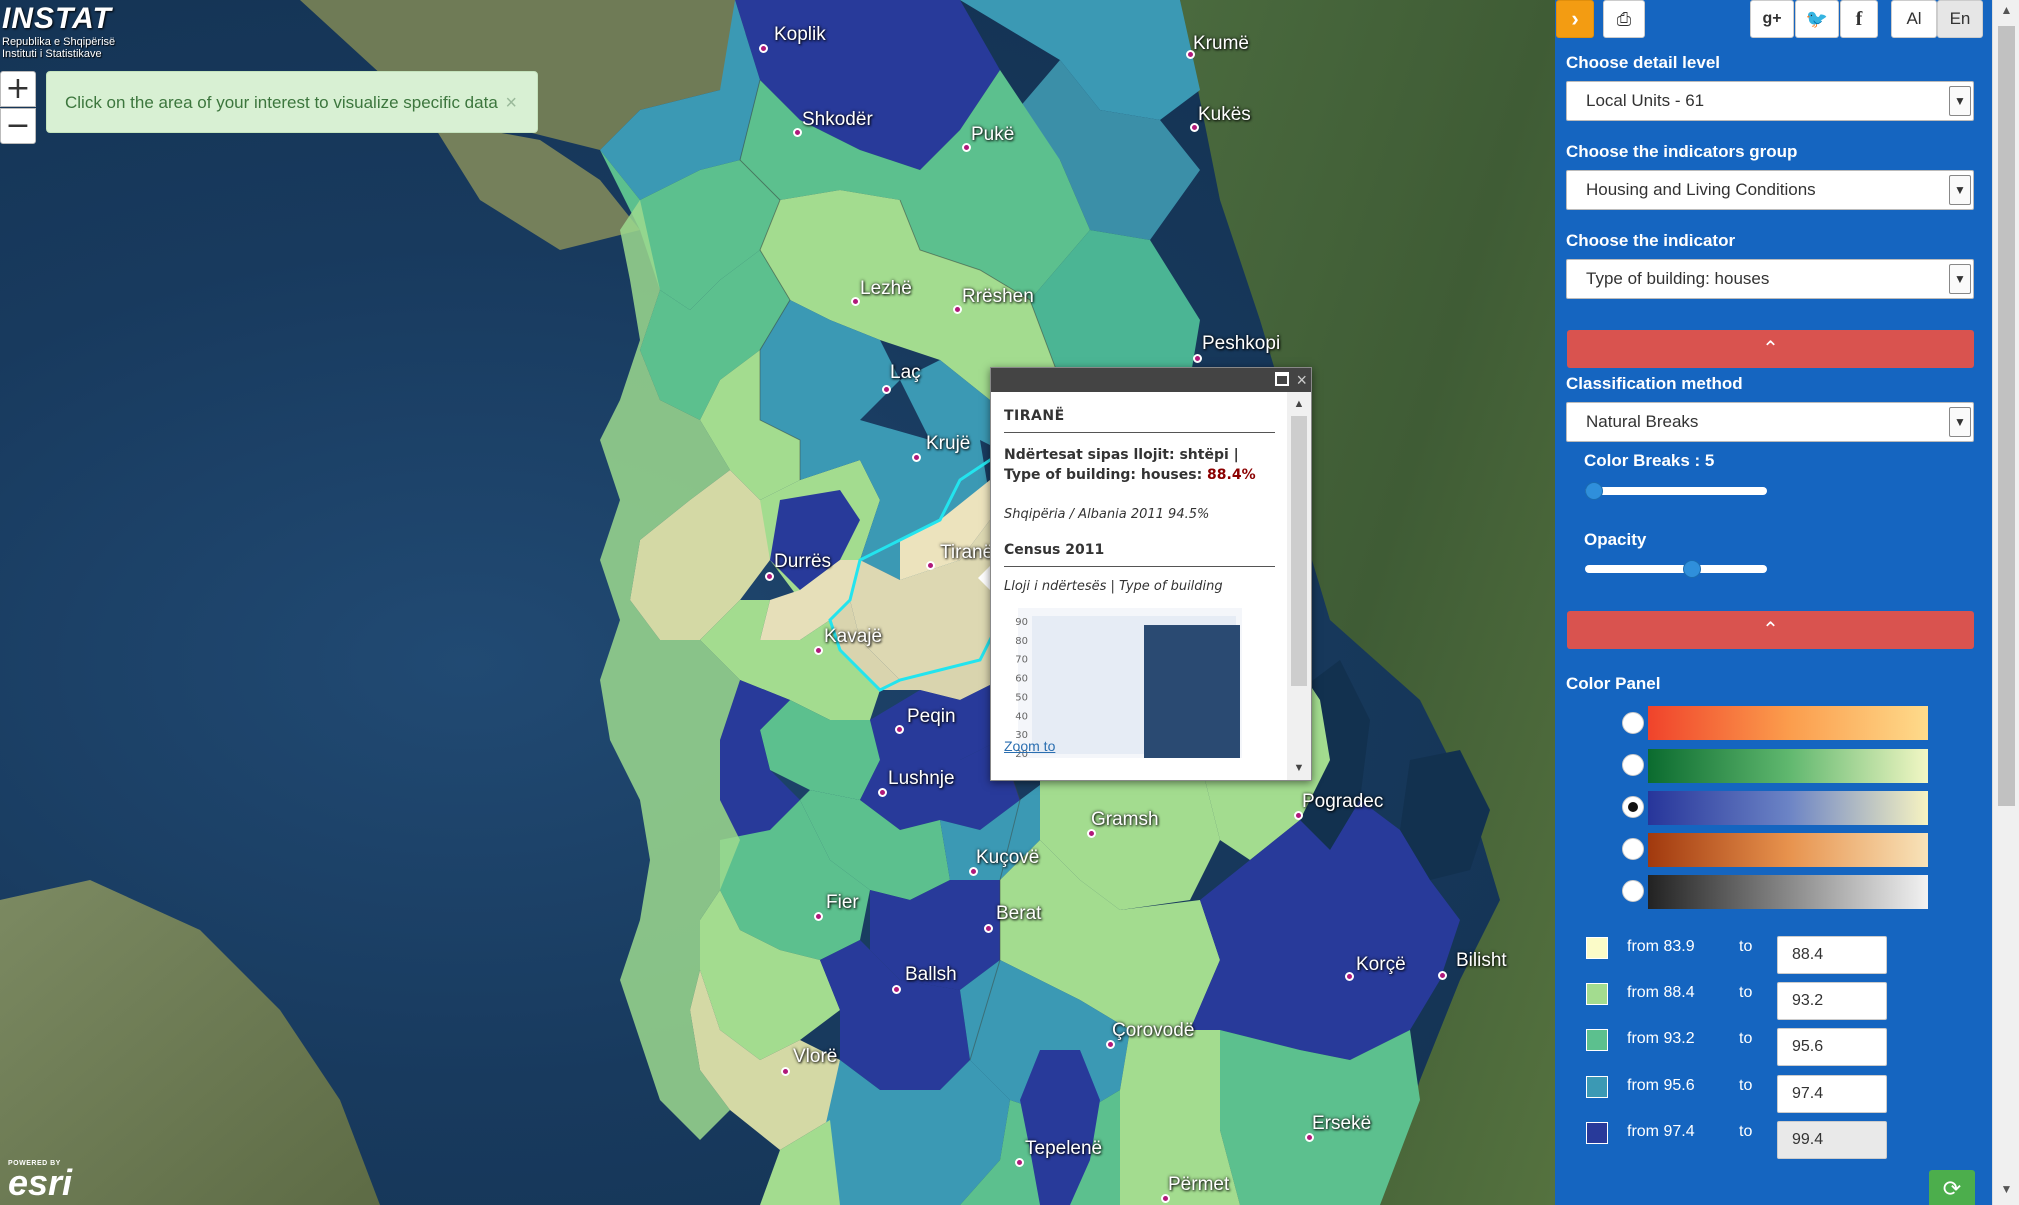 This screenshot has height=1205, width=2019. Describe the element at coordinates (1788, 808) in the screenshot. I see `color-ramp-blue-yellow` at that location.